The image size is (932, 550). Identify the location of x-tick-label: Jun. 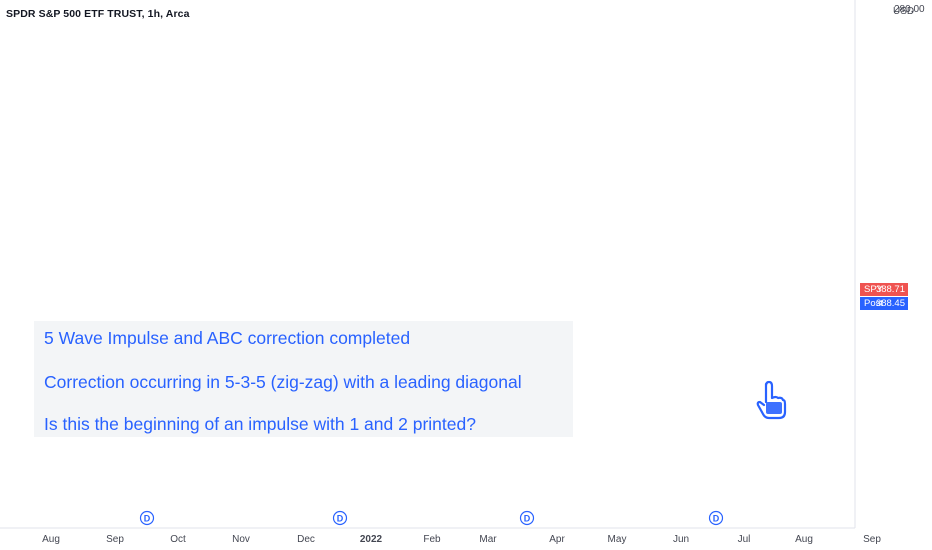
(681, 539).